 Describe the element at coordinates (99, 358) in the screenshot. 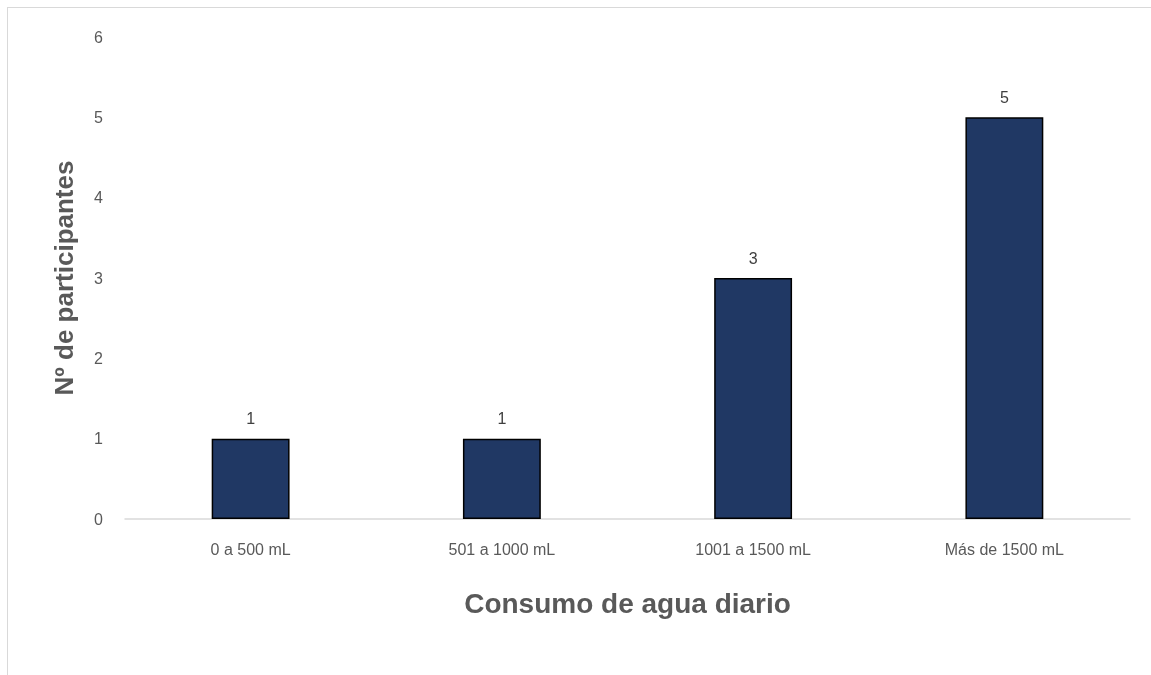

I see `y-tick-label: 2` at that location.